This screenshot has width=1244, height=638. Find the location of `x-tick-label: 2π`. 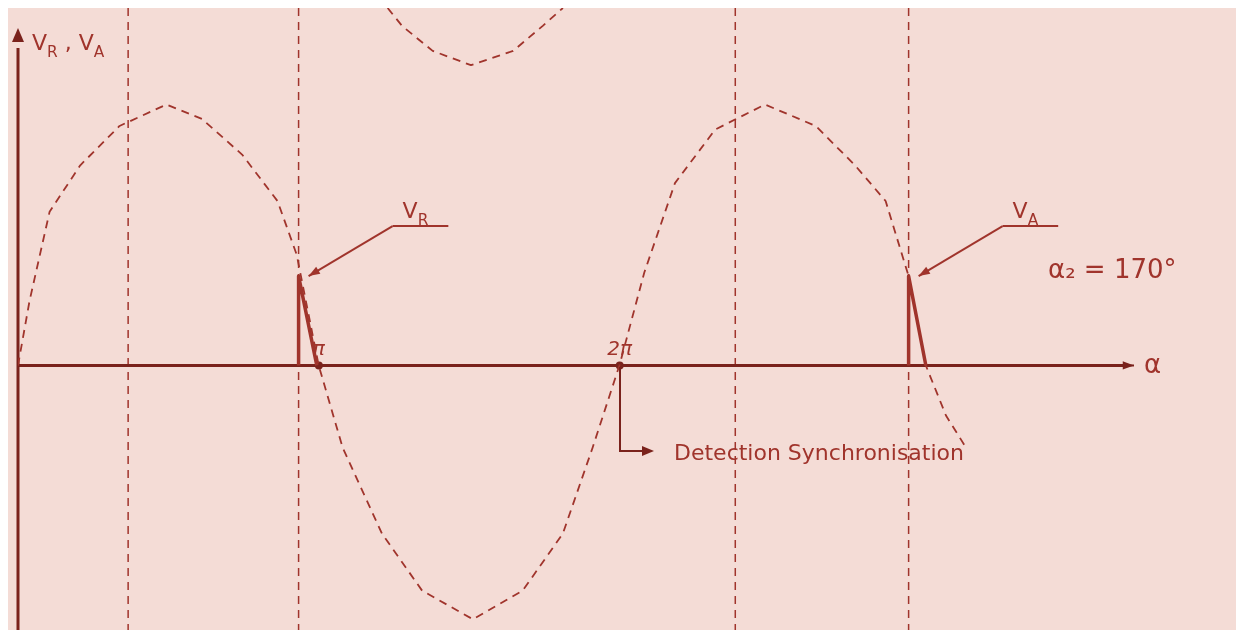

x-tick-label: 2π is located at coordinates (620, 348).